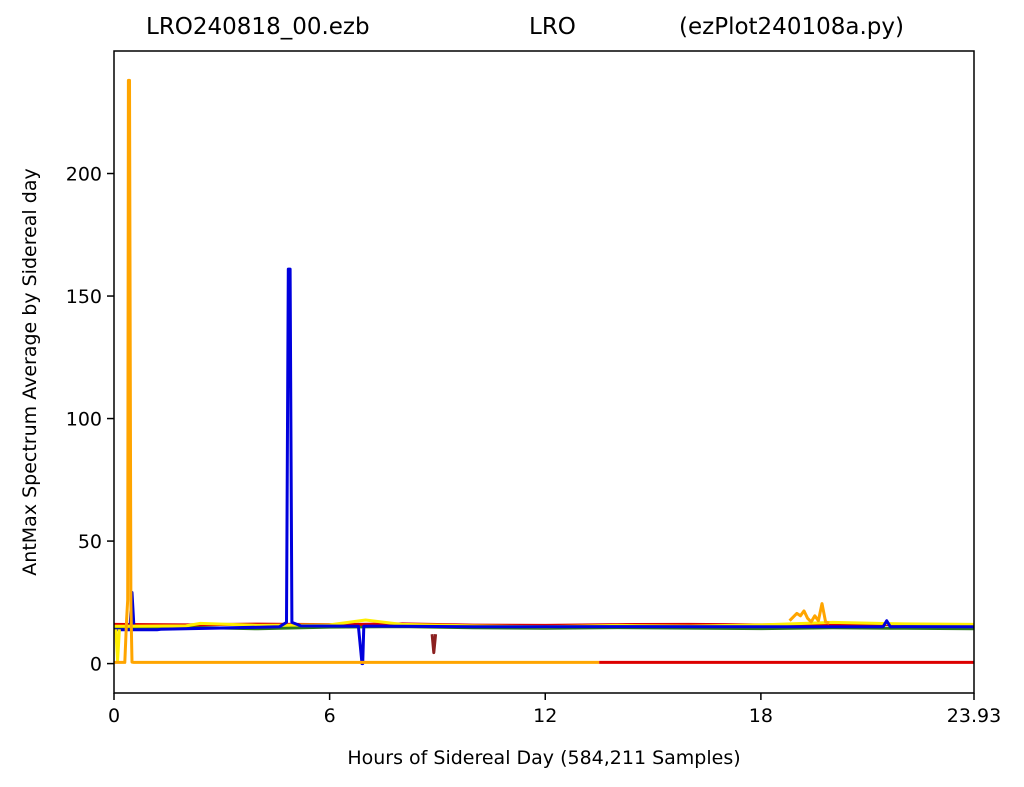 This screenshot has width=1024, height=787. I want to click on title-script: (ezPlot240108a.py), so click(791, 27).